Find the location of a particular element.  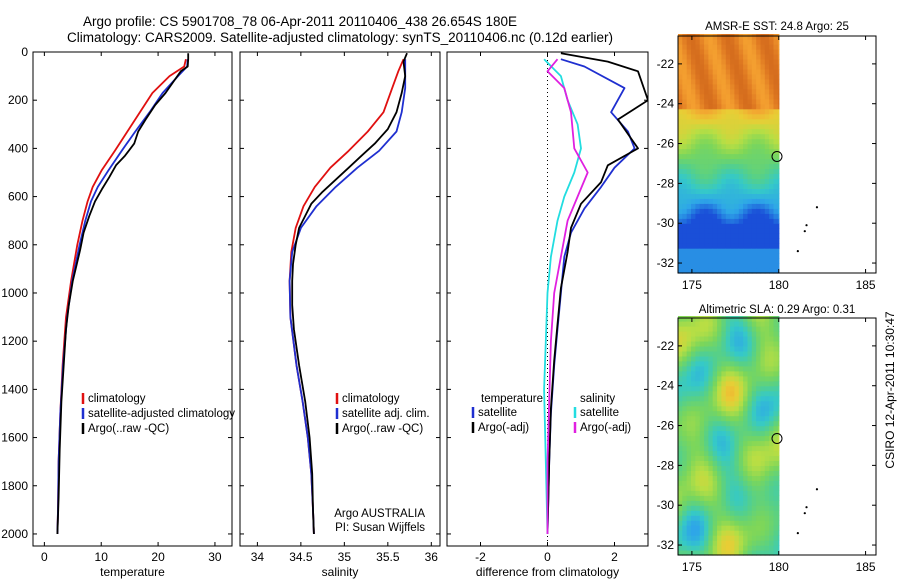

temperature-series-satellite-adjusted-climatology is located at coordinates (122, 297).